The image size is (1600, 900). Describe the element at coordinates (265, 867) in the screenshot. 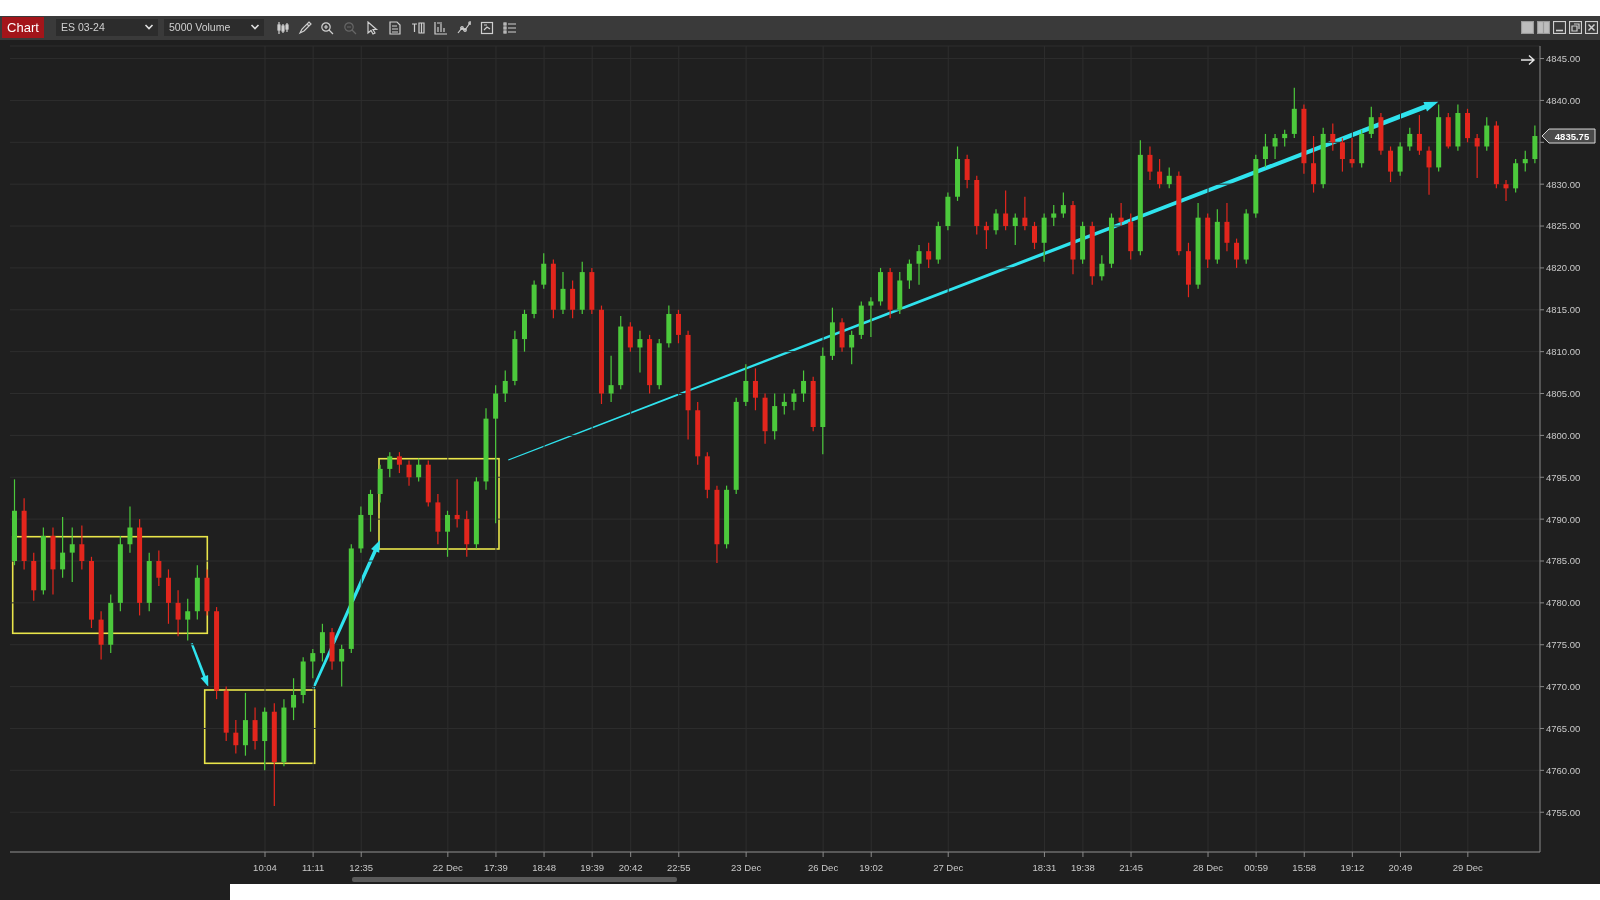

I see `x-tick-label: 10:04` at that location.